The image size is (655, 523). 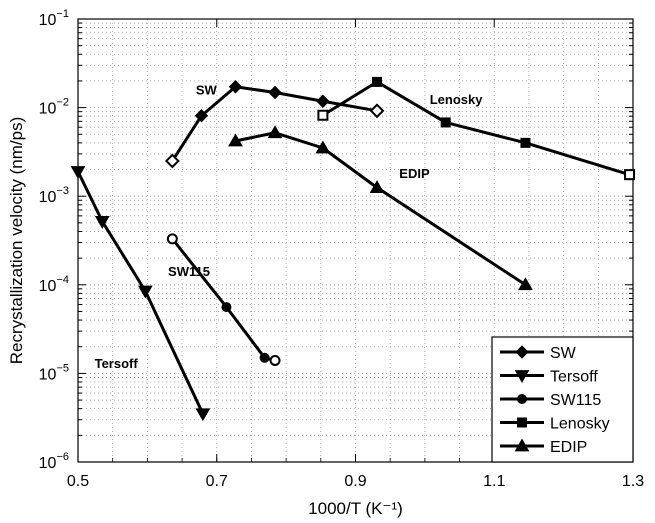 I want to click on y-axis-title: Recrystallization velocity (nm/ps), so click(x=16, y=241).